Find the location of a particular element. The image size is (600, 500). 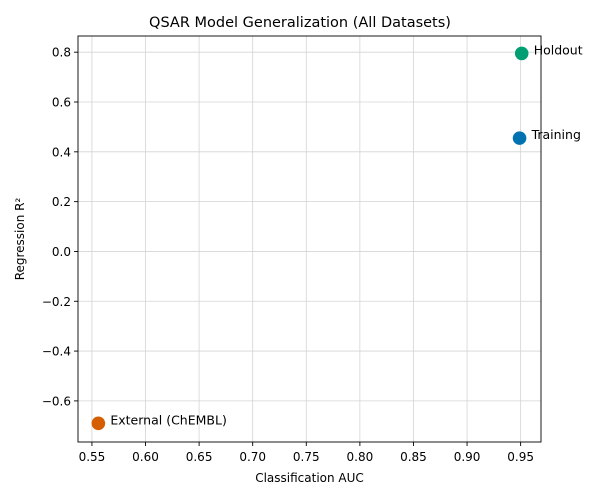

x-tick-label: 0.75 is located at coordinates (306, 457).